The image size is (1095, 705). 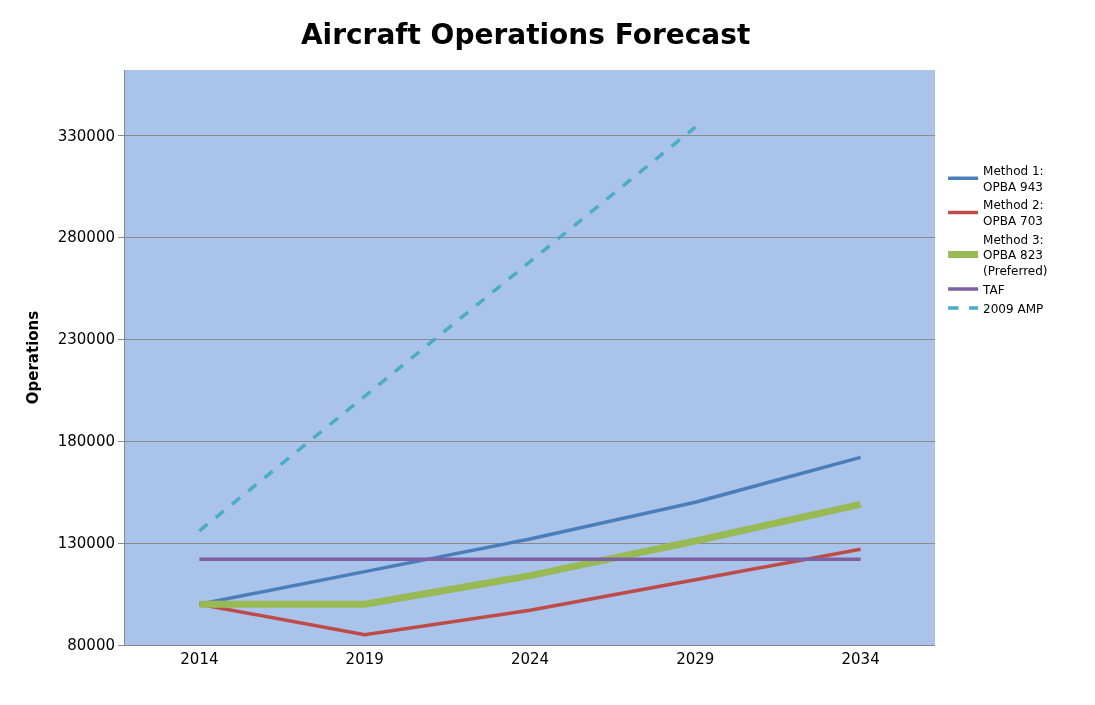 I want to click on legend-label: Method 3: OPBA 823 (Preferred), so click(x=1015, y=255).